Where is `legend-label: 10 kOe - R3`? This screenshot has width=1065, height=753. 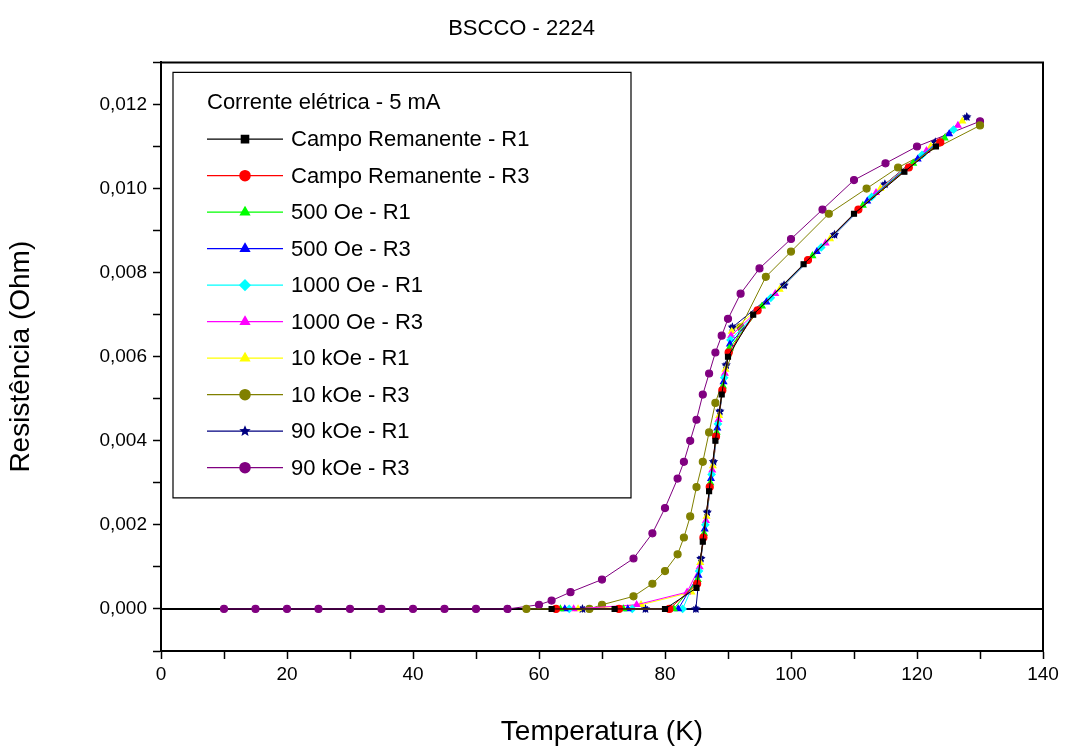
legend-label: 10 kOe - R3 is located at coordinates (350, 394).